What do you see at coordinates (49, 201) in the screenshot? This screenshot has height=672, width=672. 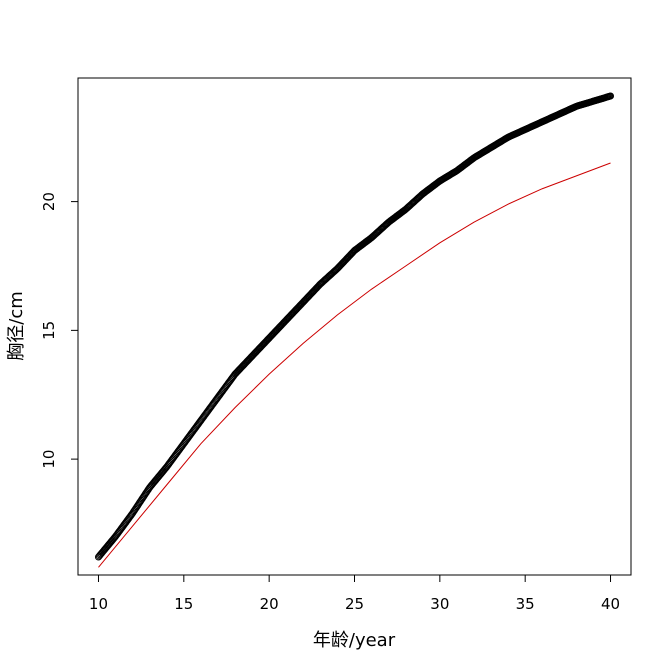 I see `y-tick-label: 20` at bounding box center [49, 201].